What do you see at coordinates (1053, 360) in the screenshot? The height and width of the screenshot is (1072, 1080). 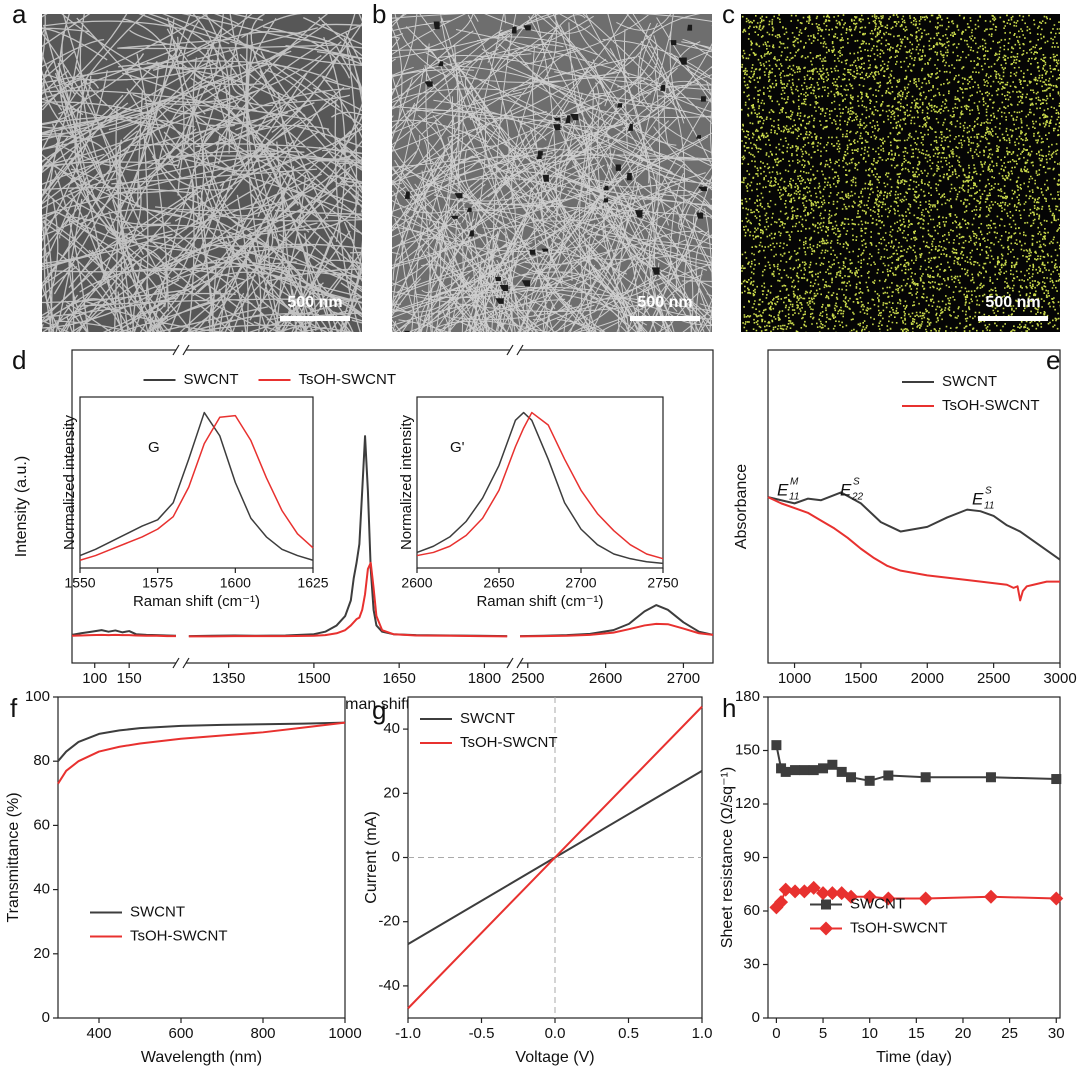 I see `panel-label: e` at bounding box center [1053, 360].